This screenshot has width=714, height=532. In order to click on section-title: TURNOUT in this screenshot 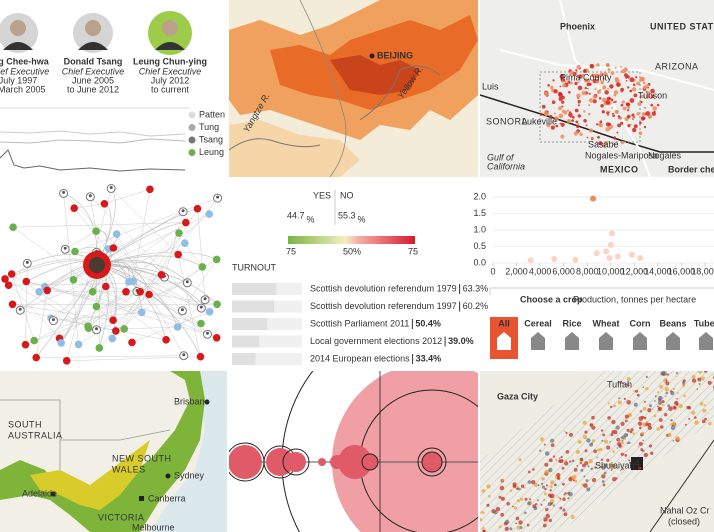, I will do `click(254, 267)`.